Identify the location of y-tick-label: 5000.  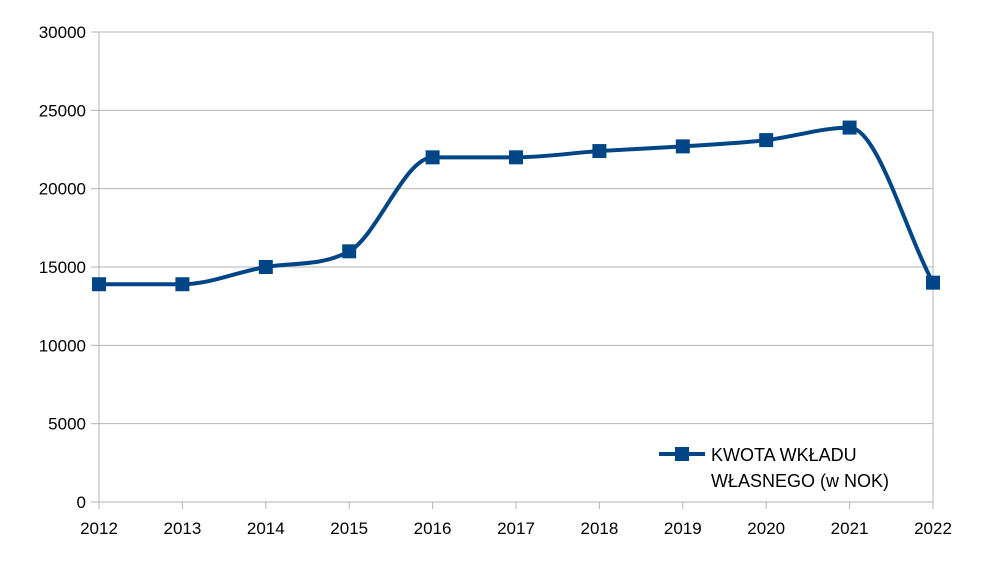
(67, 424).